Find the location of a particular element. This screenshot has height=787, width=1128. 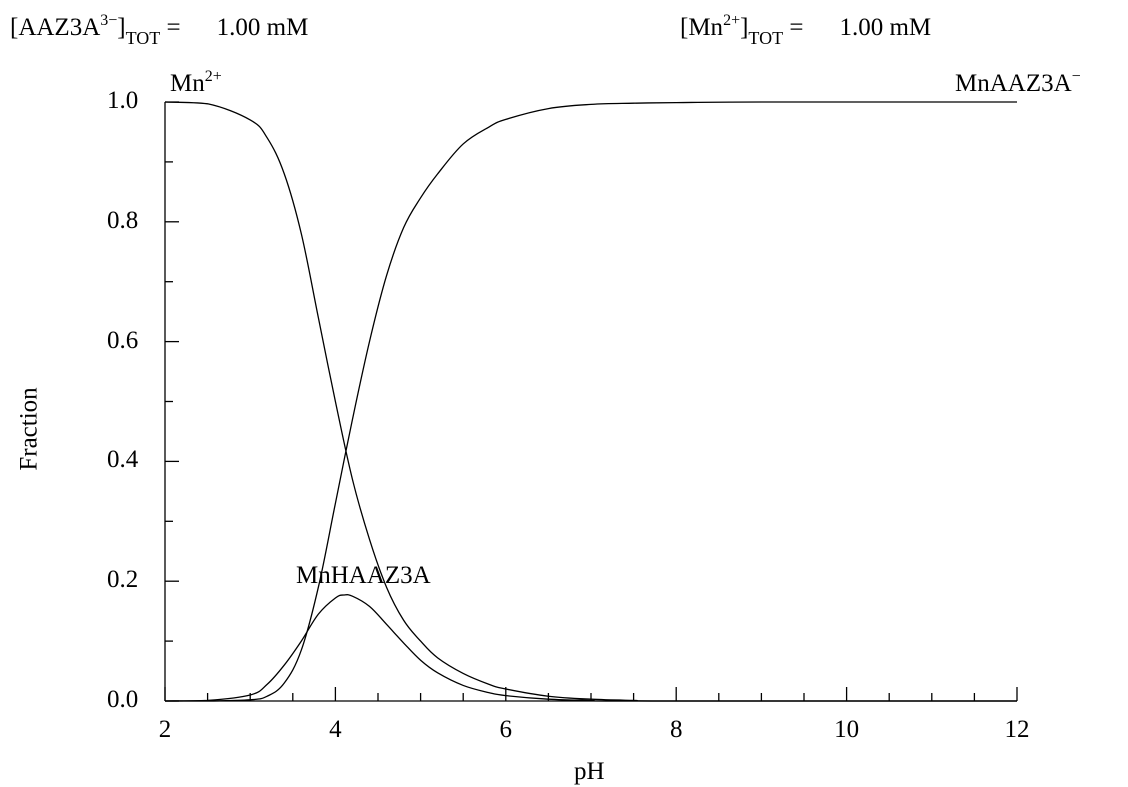

label-mn2plus: Mn2+ is located at coordinates (196, 83).